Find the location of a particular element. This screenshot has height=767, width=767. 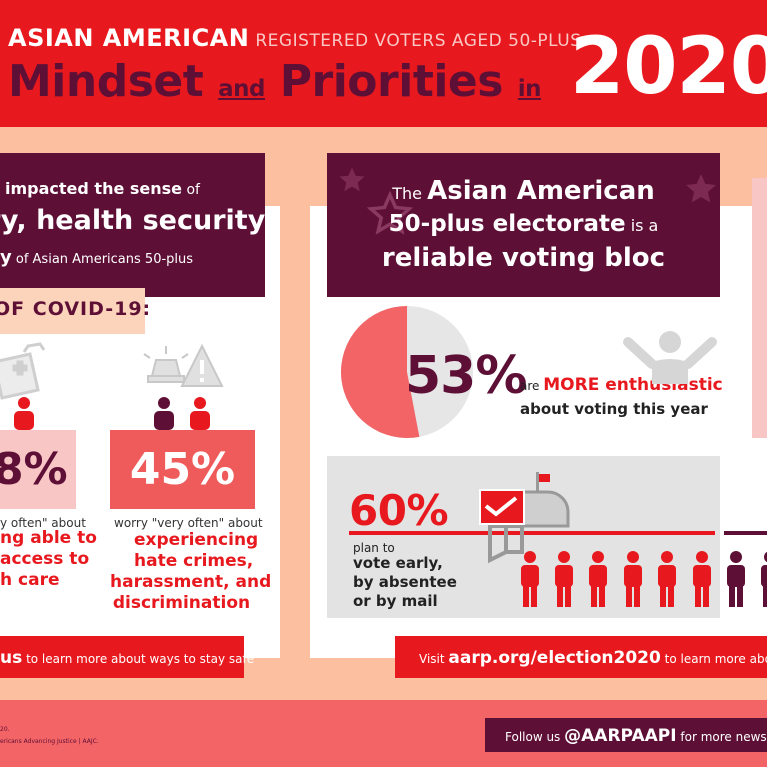

stay-safe-cta-text: to learn more about ways to stay safe is located at coordinates (140, 659).